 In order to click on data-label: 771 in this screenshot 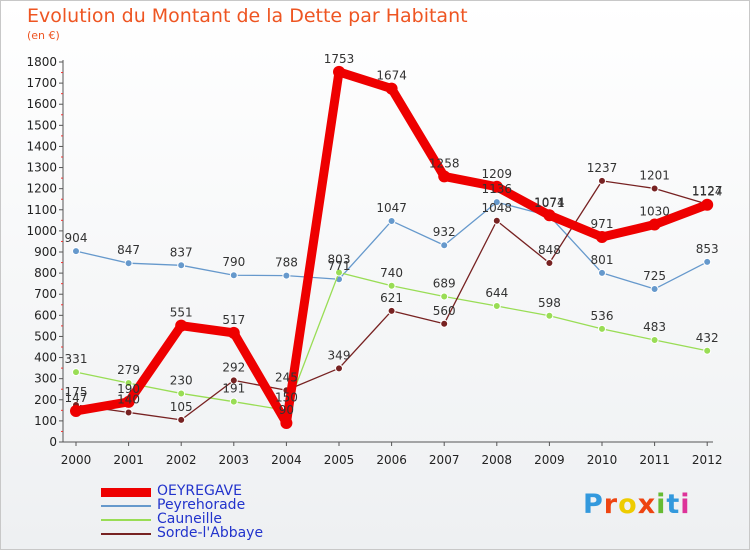, I will do `click(339, 266)`.